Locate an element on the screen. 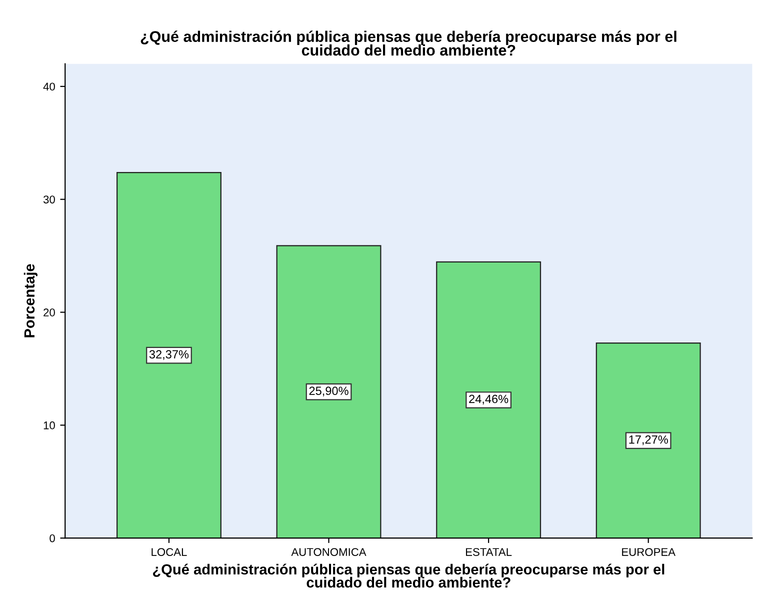  data-label: 24,46% is located at coordinates (488, 399).